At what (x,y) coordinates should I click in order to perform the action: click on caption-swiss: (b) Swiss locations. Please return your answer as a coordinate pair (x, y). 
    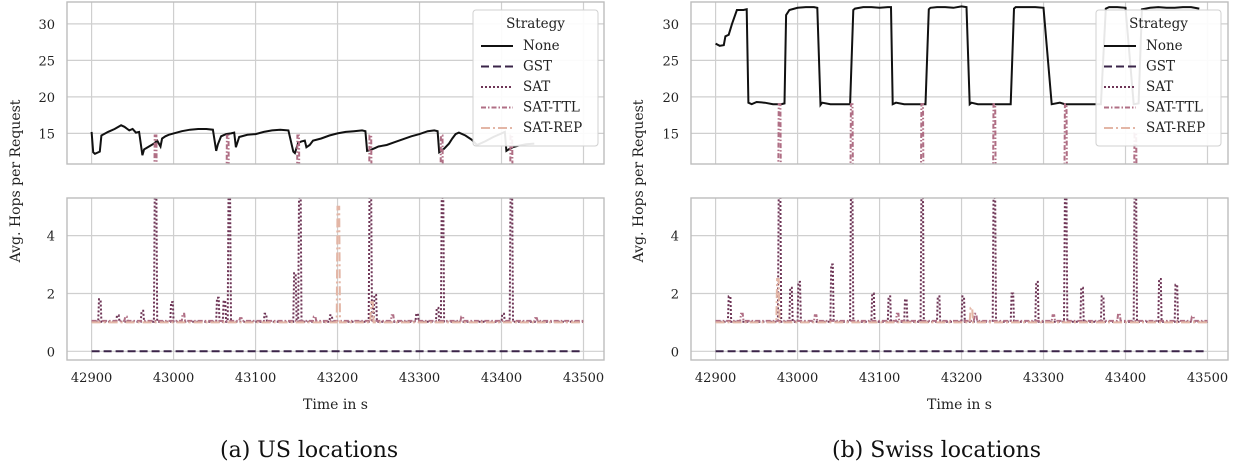
    Looking at the image, I should click on (937, 450).